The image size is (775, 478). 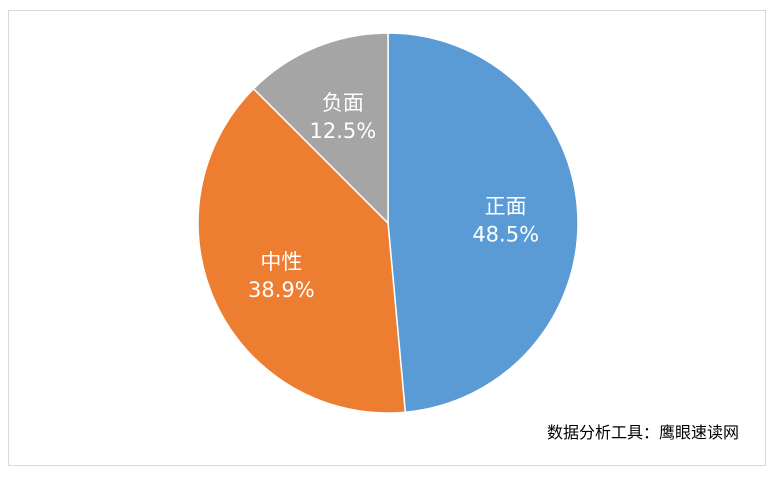 What do you see at coordinates (642, 432) in the screenshot?
I see `source-note: 数据分析工具：鹰眼速读网` at bounding box center [642, 432].